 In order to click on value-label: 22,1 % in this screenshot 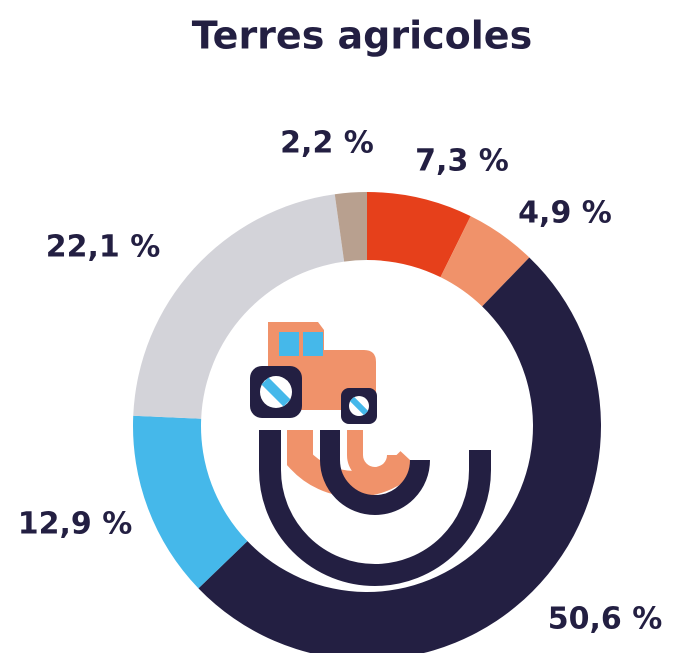, I will do `click(103, 247)`.